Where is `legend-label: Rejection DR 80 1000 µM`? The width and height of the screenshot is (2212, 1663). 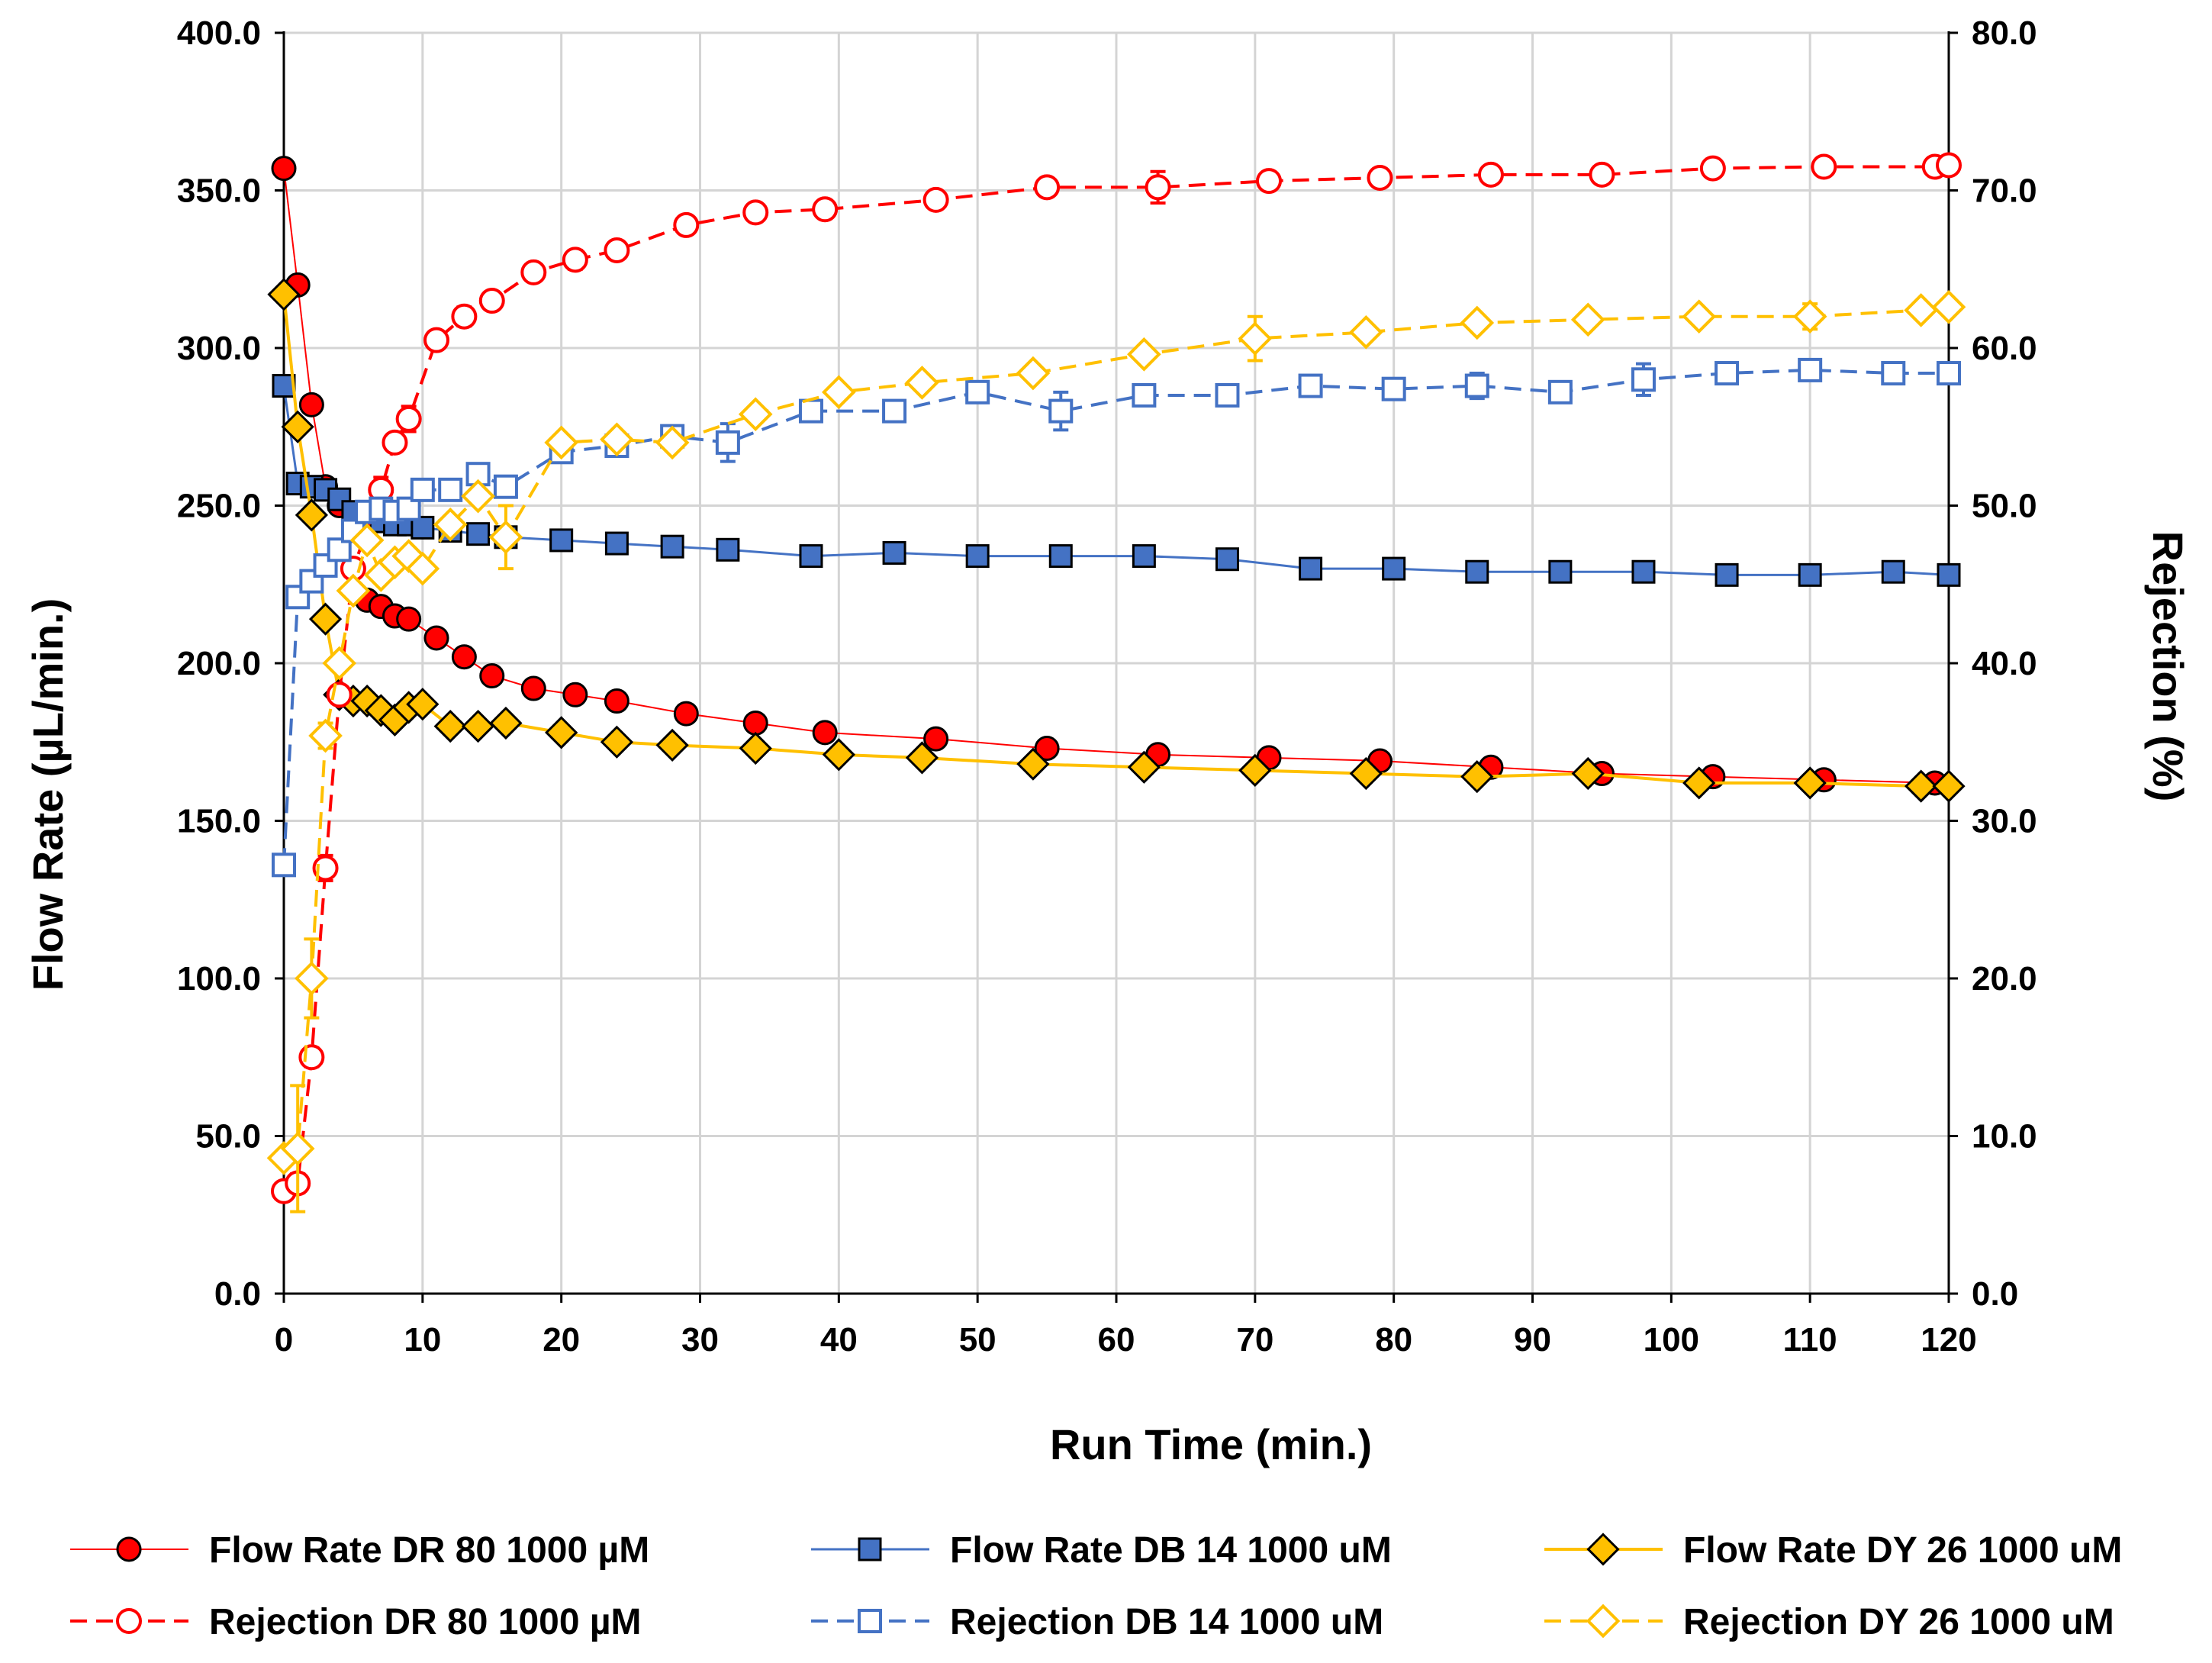 legend-label: Rejection DR 80 1000 µM is located at coordinates (425, 1622).